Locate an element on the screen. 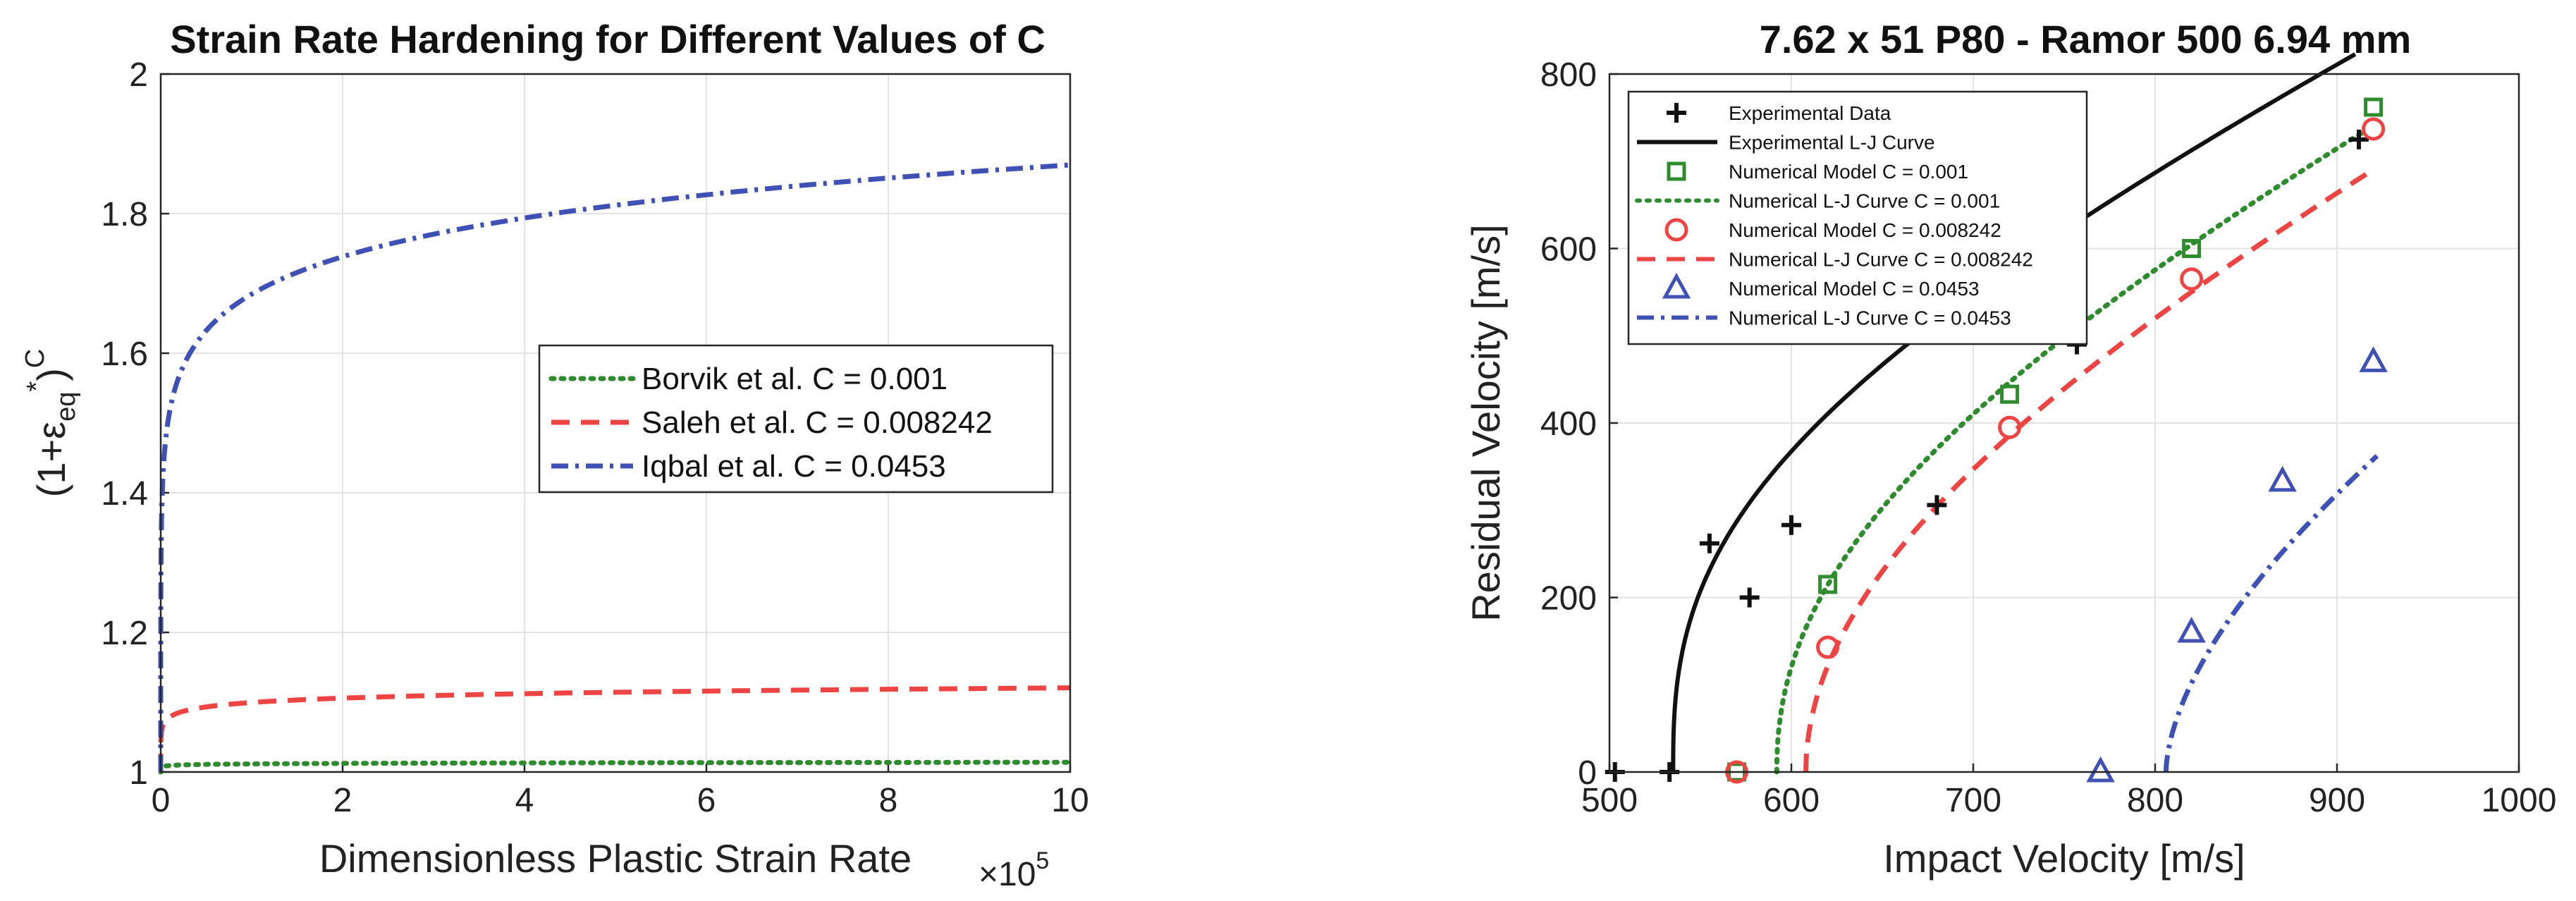  left-x-tick-label: 6 is located at coordinates (706, 800).